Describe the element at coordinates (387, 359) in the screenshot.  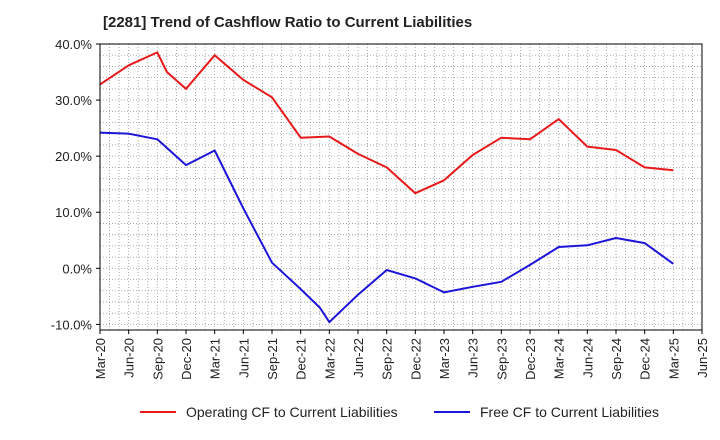
I see `x-tick-label: Sep-22` at that location.